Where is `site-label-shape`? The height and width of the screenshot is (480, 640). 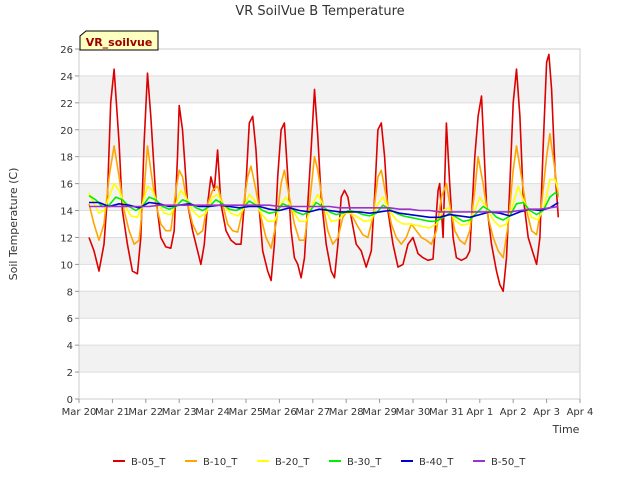
site-label-shape is located at coordinates (119, 40).